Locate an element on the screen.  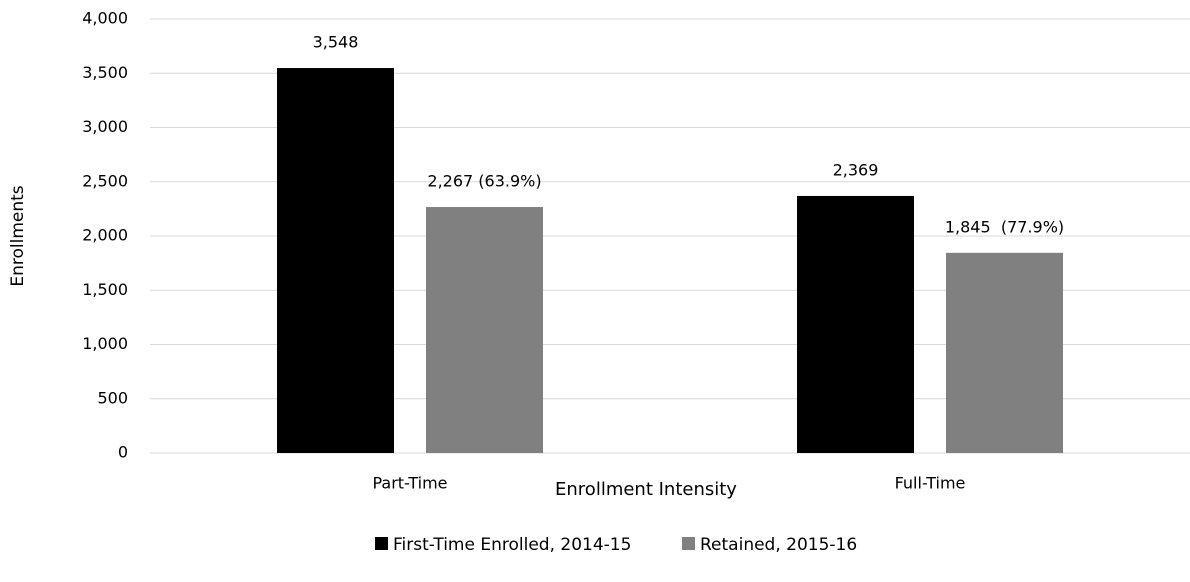
y-tick-label: 1,500 is located at coordinates (105, 289).